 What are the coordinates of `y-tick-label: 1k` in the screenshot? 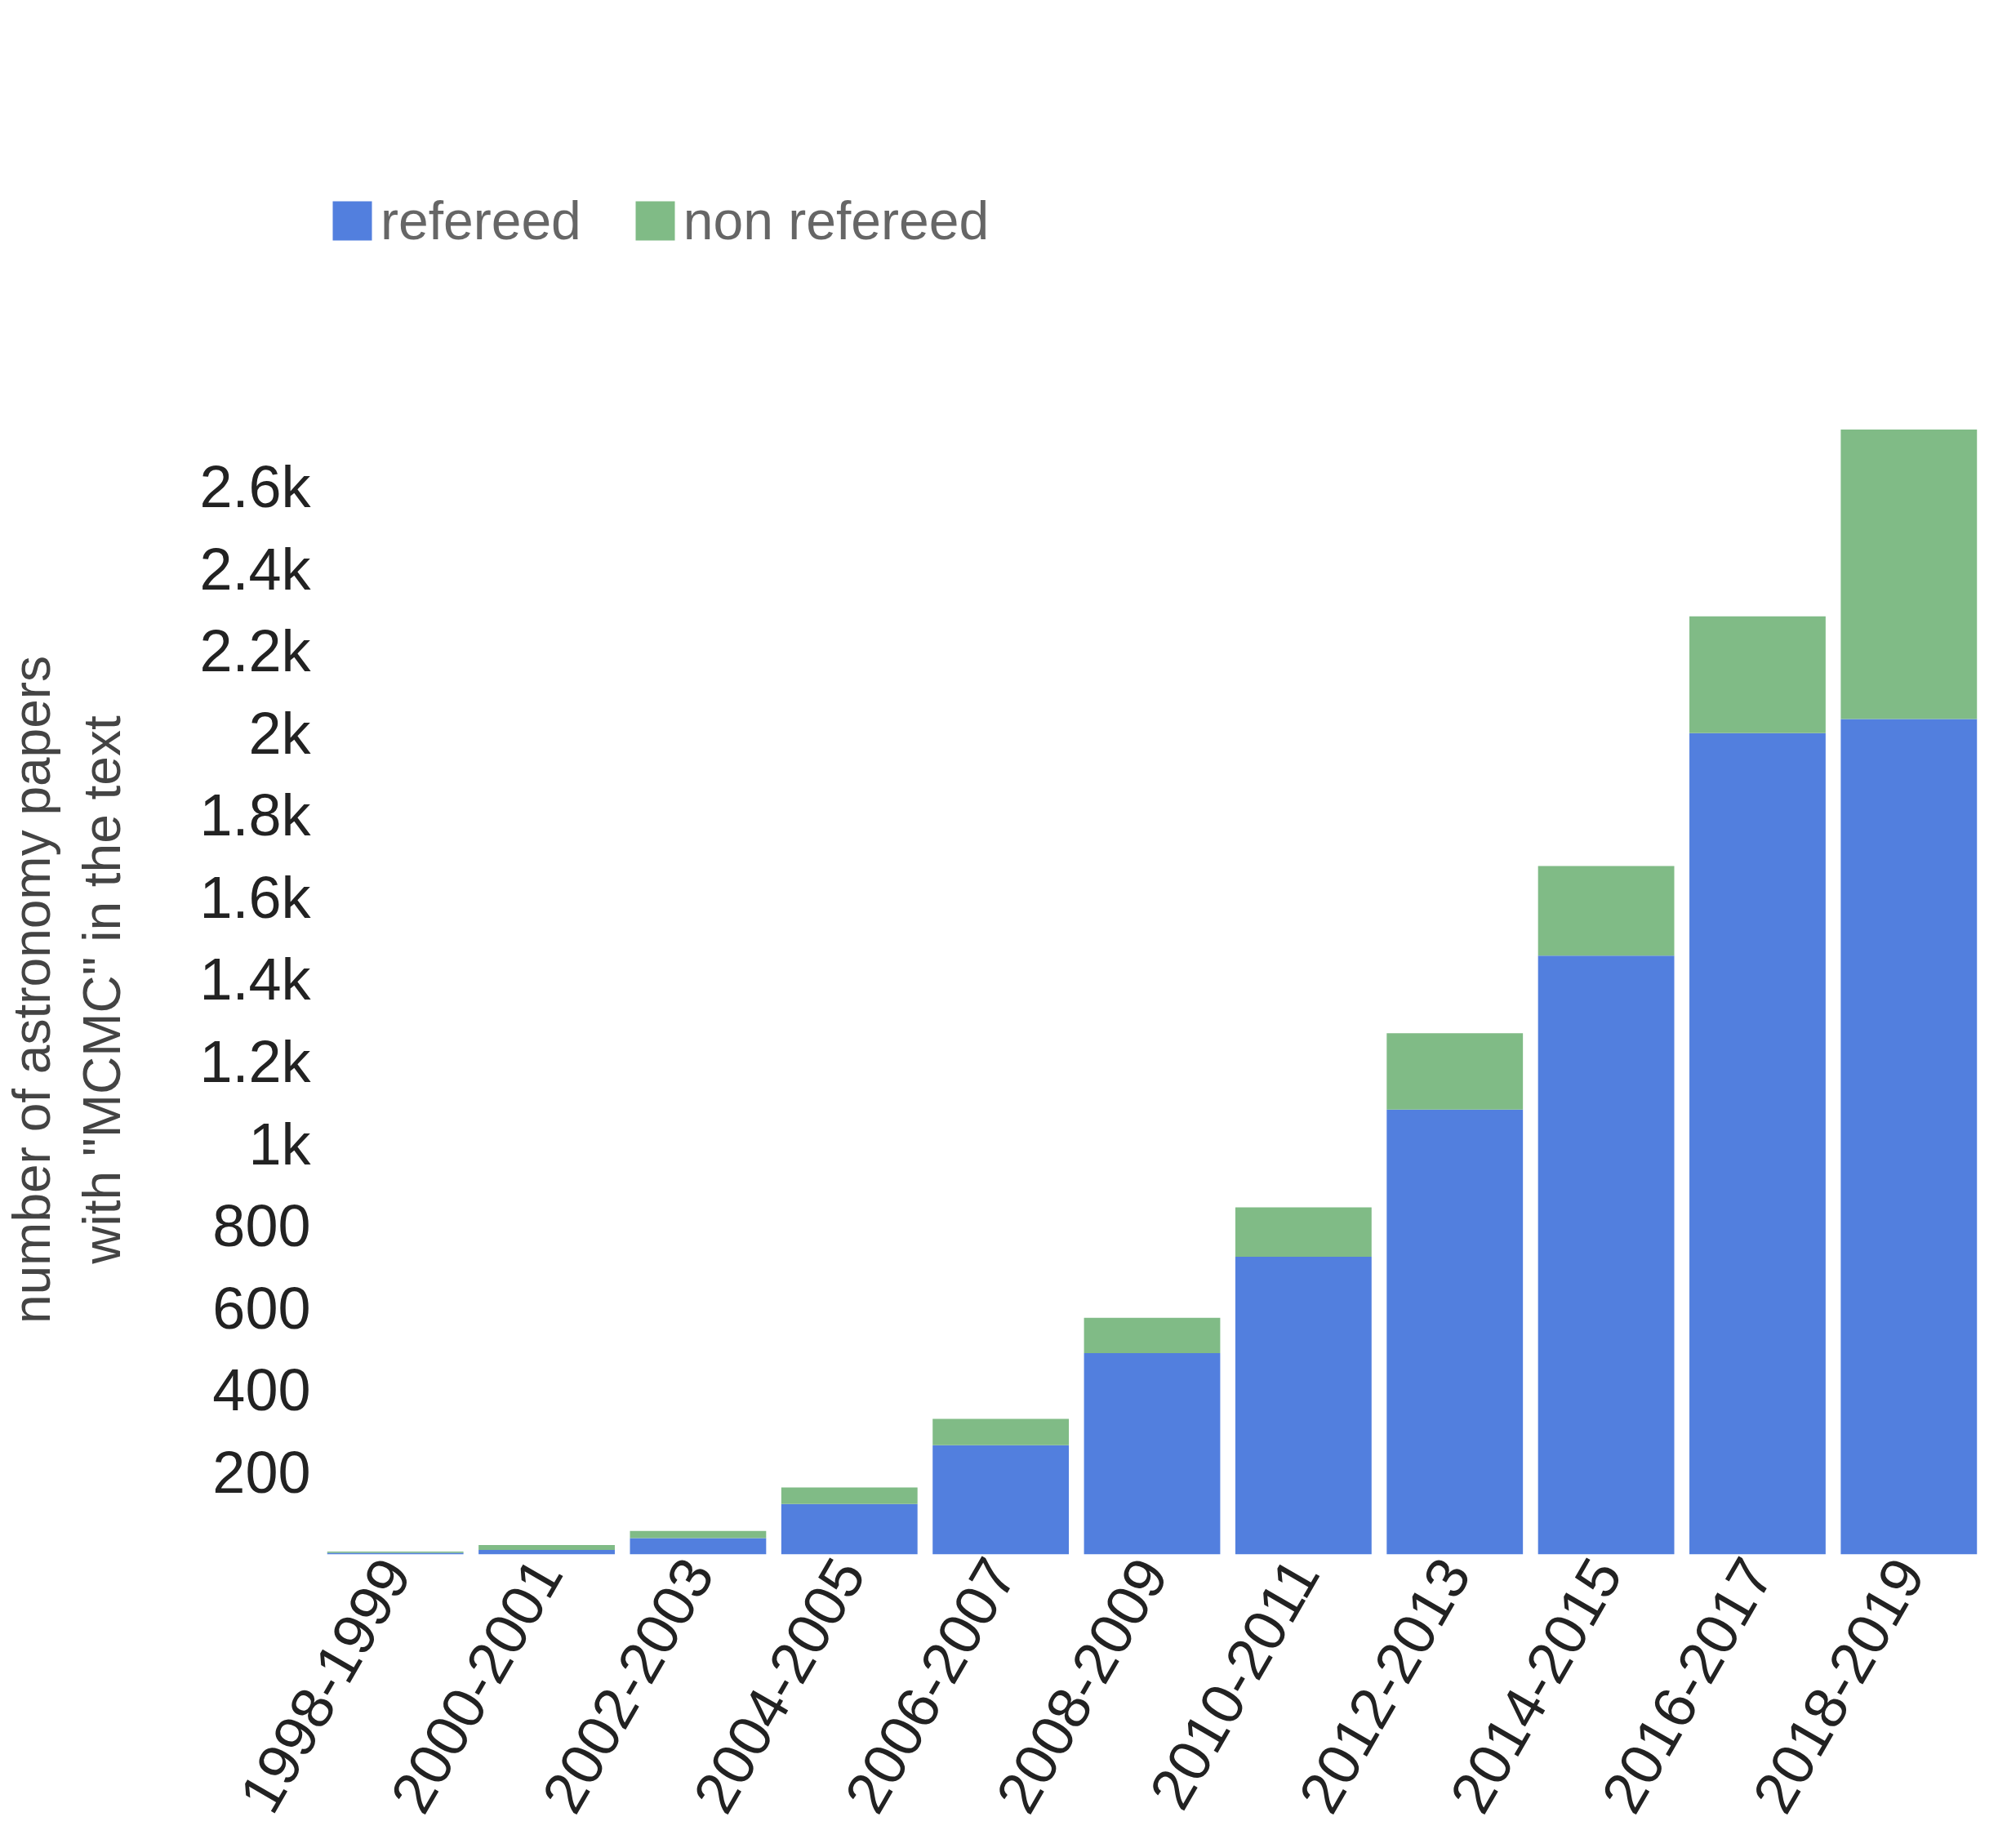 It's located at (280, 1144).